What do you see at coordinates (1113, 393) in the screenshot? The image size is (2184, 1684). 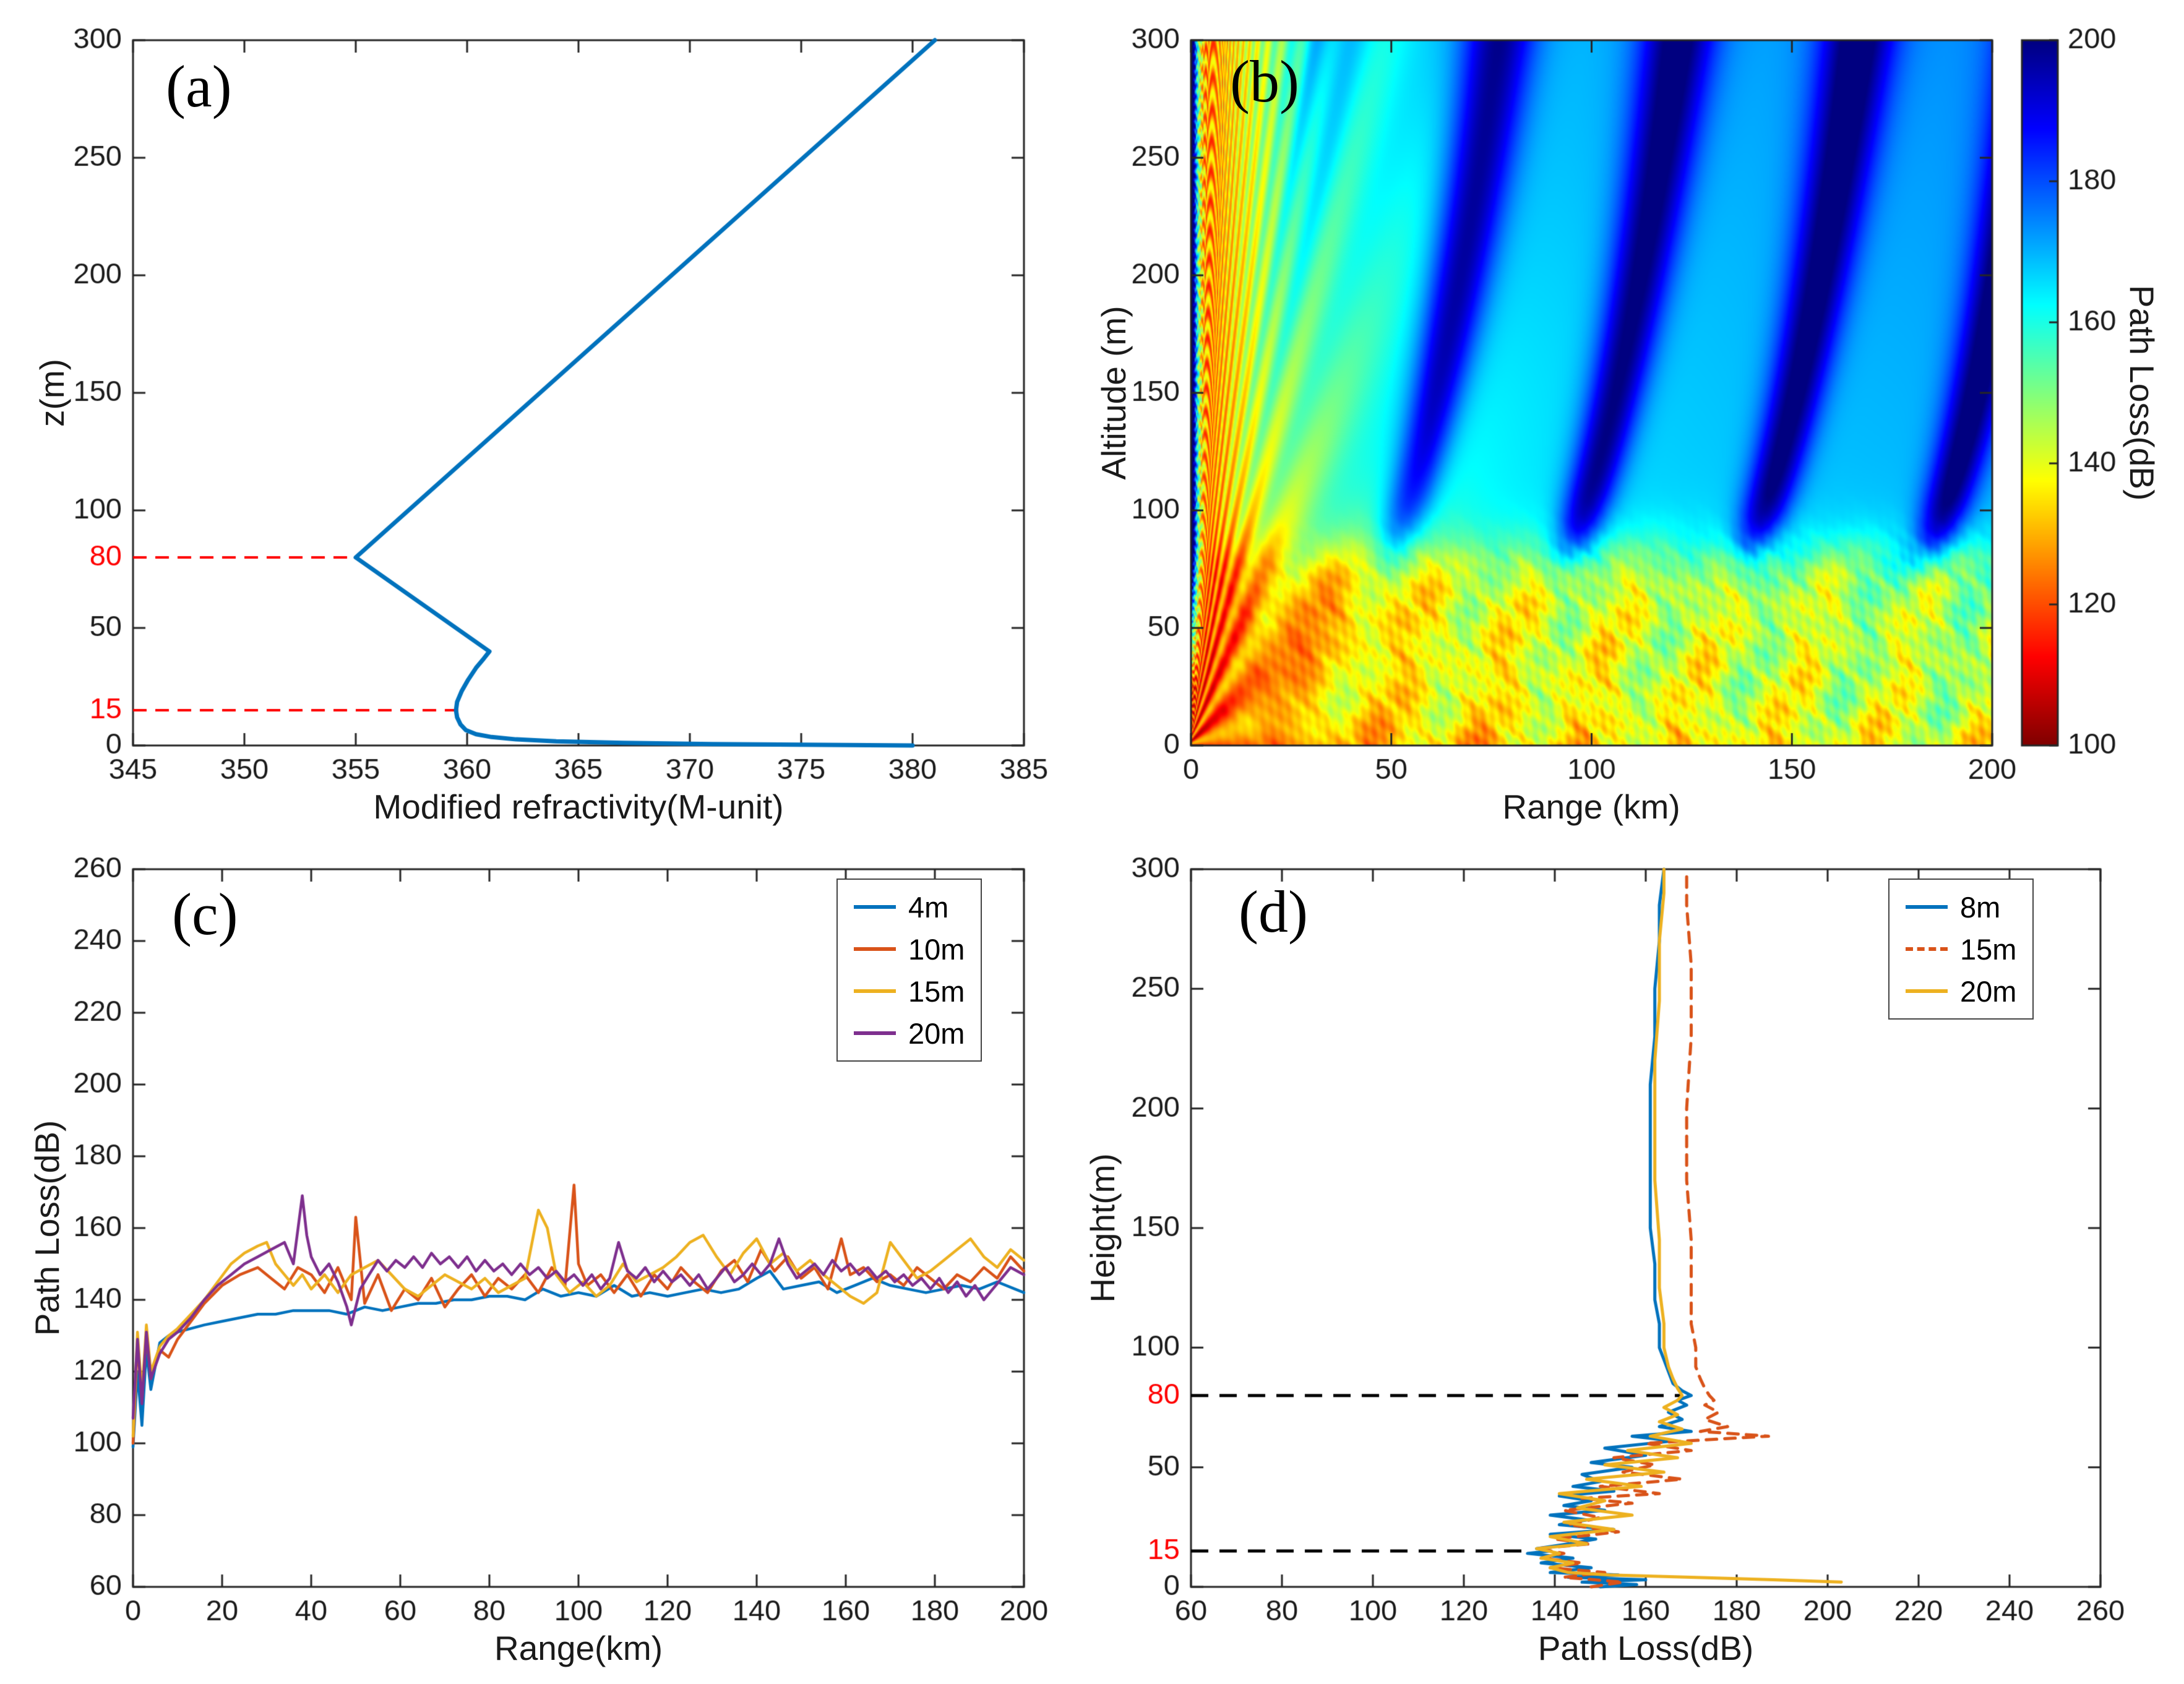 I see `panel-b-yaxis-label: Altitude (m)` at bounding box center [1113, 393].